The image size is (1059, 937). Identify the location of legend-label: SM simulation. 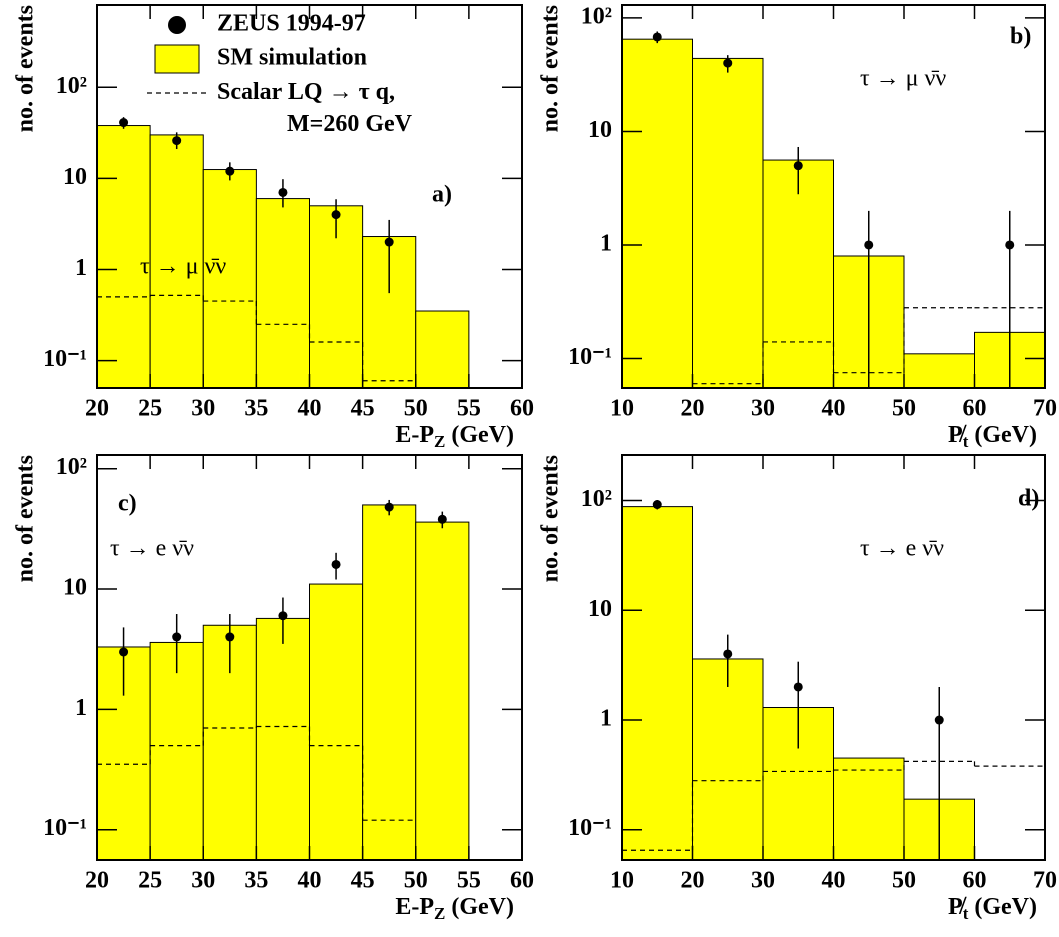
(292, 58).